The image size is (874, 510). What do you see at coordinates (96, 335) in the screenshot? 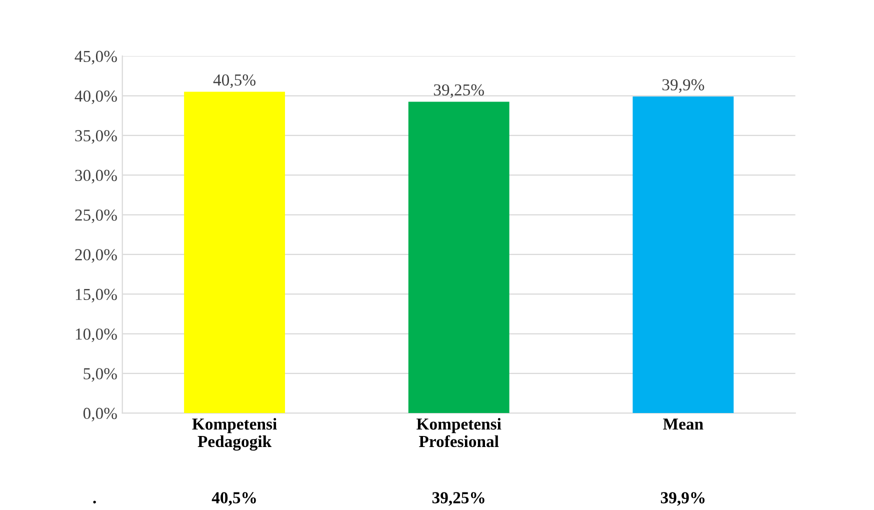
I see `y-tick-label: 10,0%` at bounding box center [96, 335].